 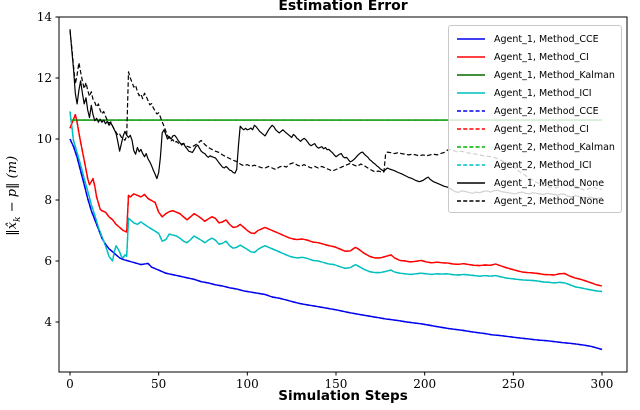 I want to click on legend-label: Agent_2, Method_Kalman, so click(x=554, y=147).